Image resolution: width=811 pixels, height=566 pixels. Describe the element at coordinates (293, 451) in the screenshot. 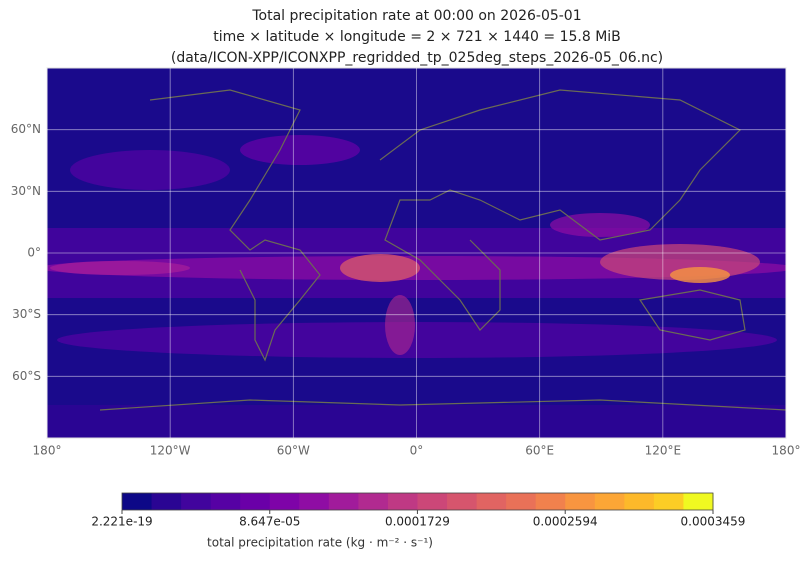

I see `x-tick-label: 60°W` at that location.